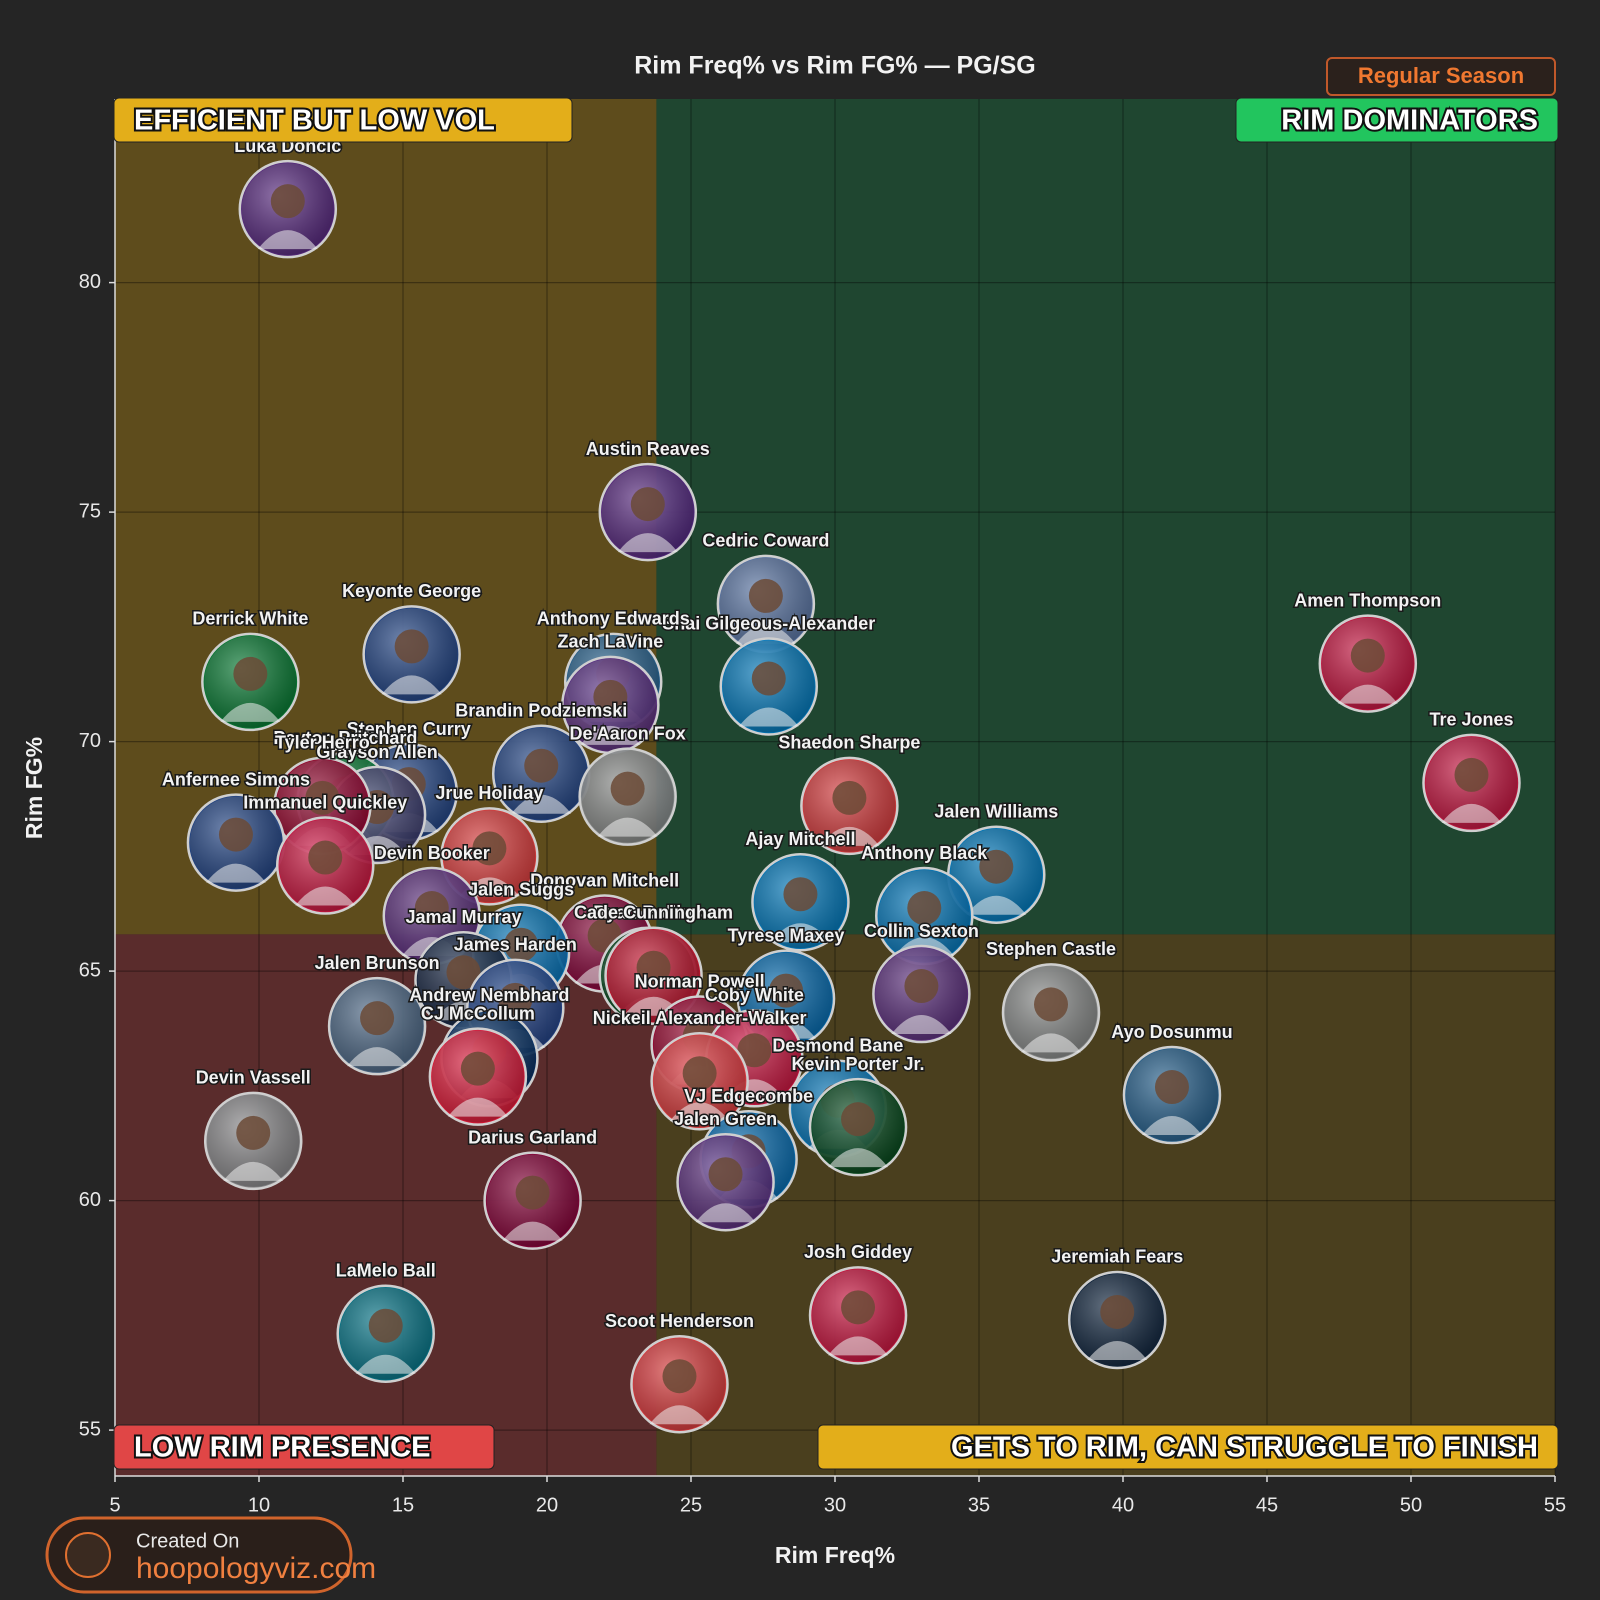  I want to click on player-label: Nickeil Alexander-Walker, so click(700, 1018).